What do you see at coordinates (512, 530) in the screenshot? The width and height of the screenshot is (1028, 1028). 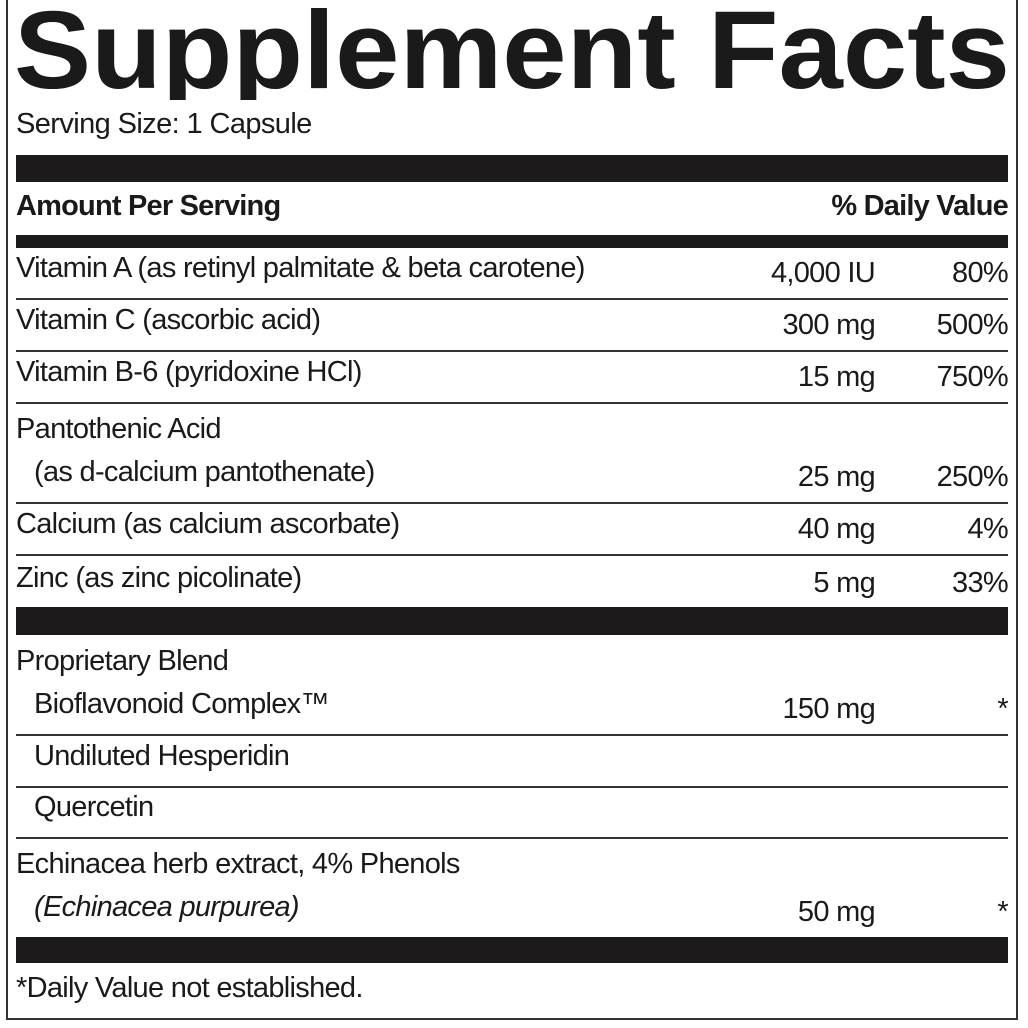 I see `nutrient-row: Calcium (as calcium ascorbate) 40 mg 4%` at bounding box center [512, 530].